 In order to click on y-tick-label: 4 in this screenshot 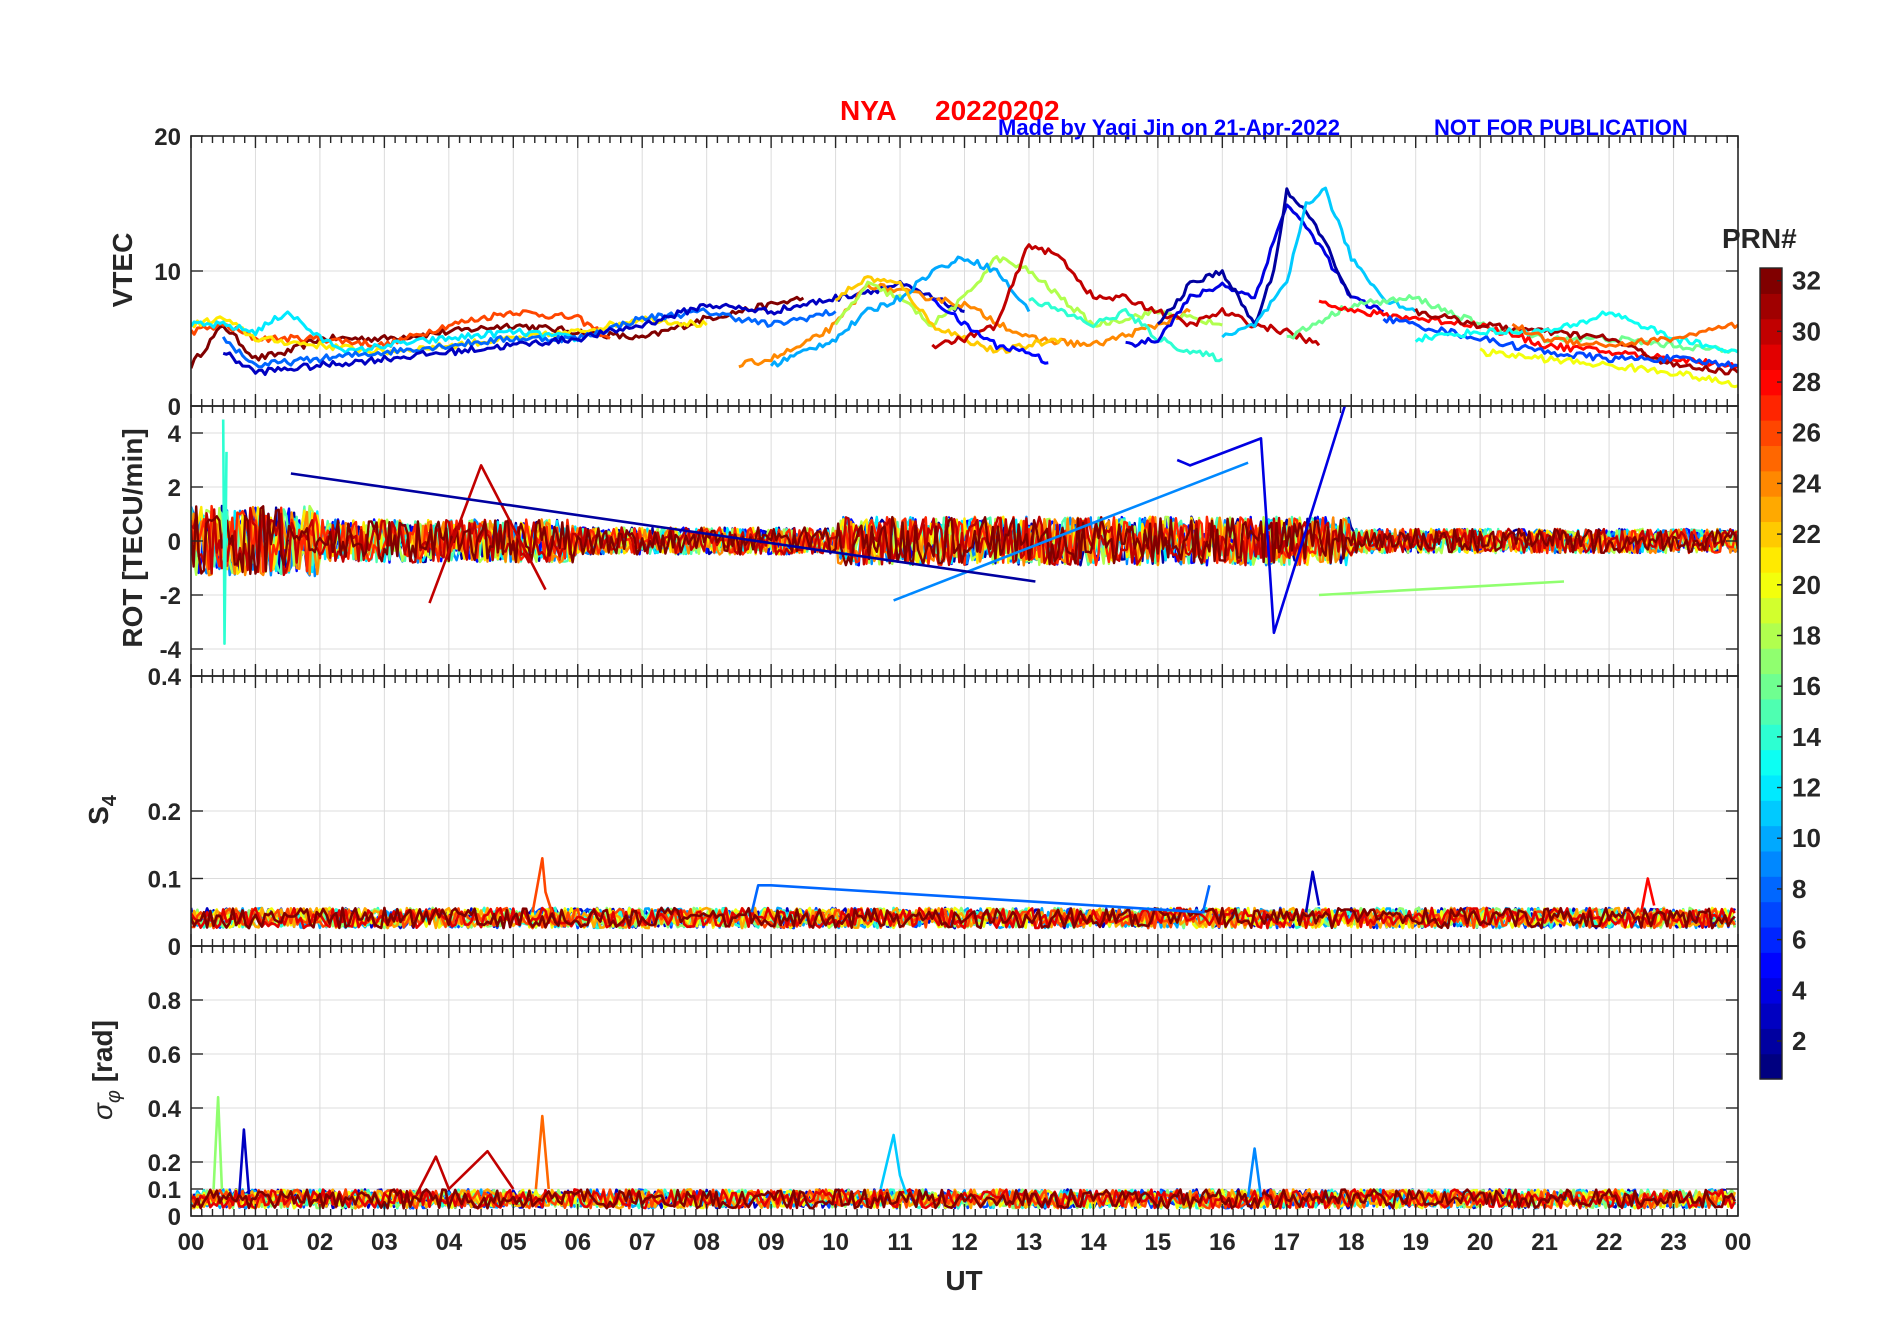, I will do `click(175, 434)`.